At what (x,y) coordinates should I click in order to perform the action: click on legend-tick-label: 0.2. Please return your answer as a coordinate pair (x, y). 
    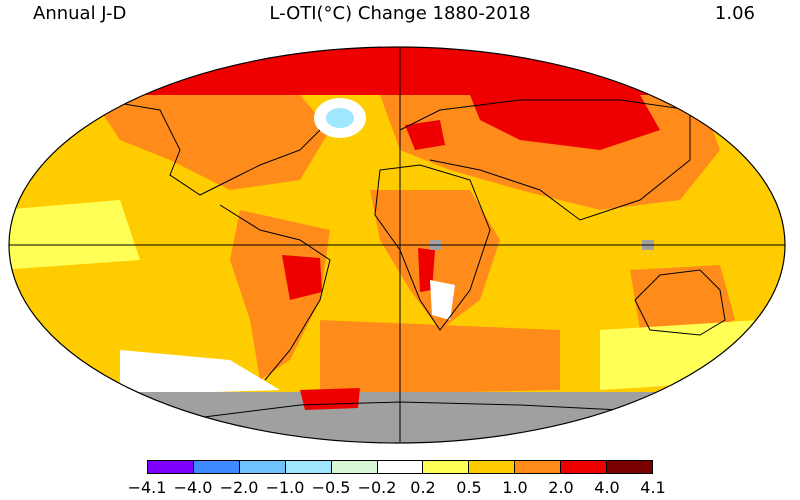
    Looking at the image, I should click on (423, 487).